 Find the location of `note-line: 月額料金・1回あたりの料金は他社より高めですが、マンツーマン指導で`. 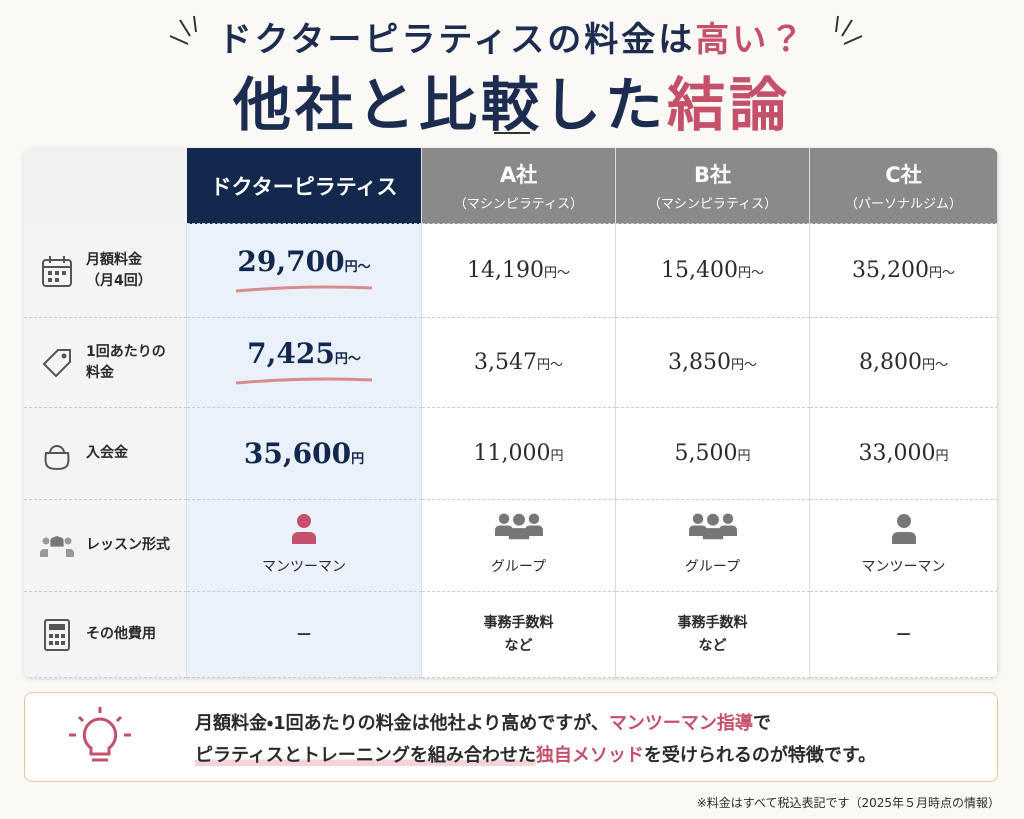

note-line: 月額料金・1回あたりの料金は他社より高めですが、マンツーマン指導で is located at coordinates (483, 722).